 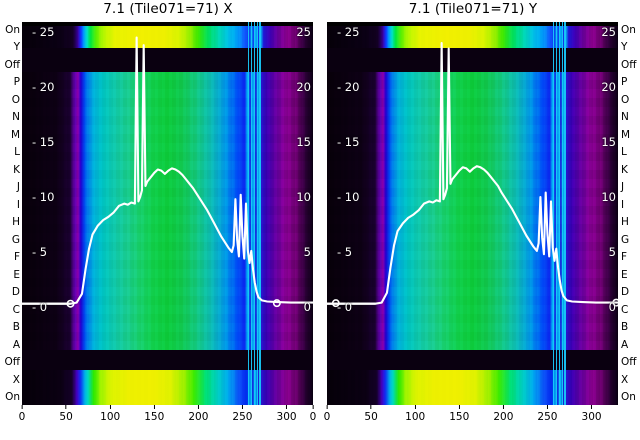 What do you see at coordinates (626, 134) in the screenshot?
I see `category-label-right-6: M` at bounding box center [626, 134].